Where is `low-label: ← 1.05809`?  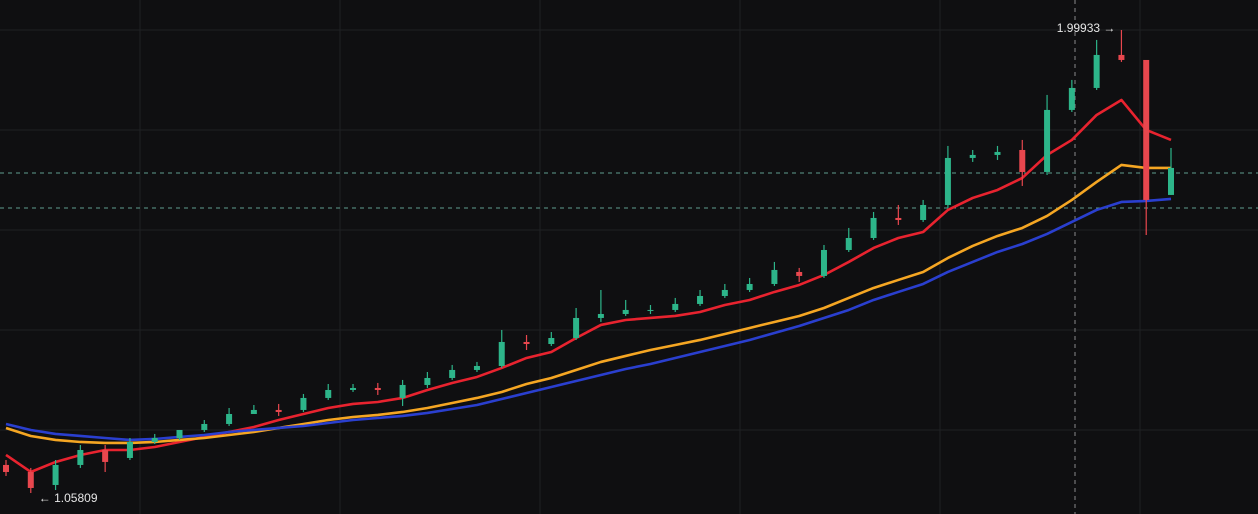 low-label: ← 1.05809 is located at coordinates (68, 498).